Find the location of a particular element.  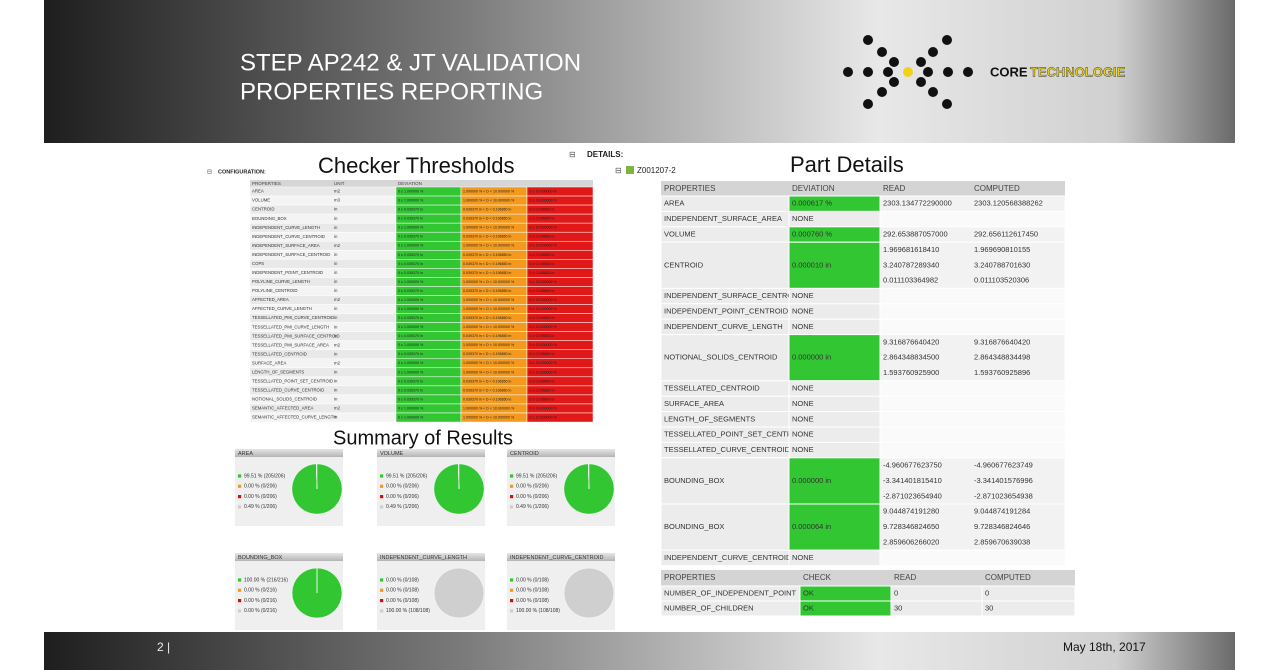

property-name: TESSELLATED_PMI_SURFACE_CENTROID is located at coordinates (296, 335).